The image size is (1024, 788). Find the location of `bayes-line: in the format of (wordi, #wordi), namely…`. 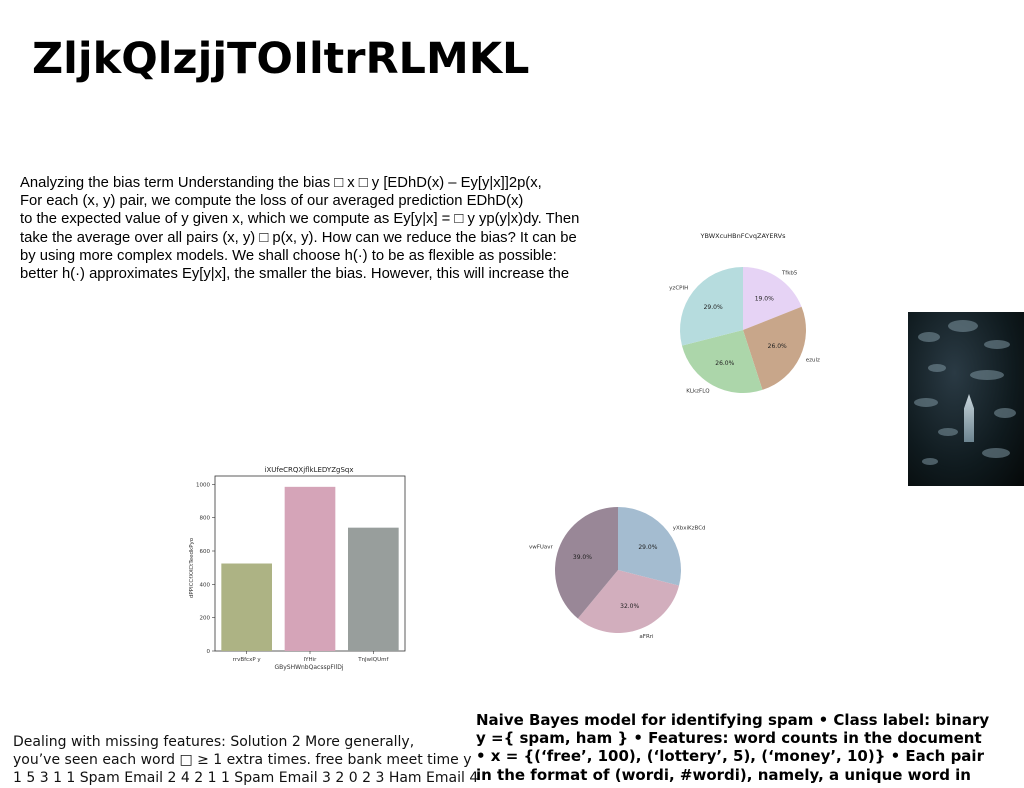

bayes-line: in the format of (wordi, #wordi), namely… is located at coordinates (723, 774).